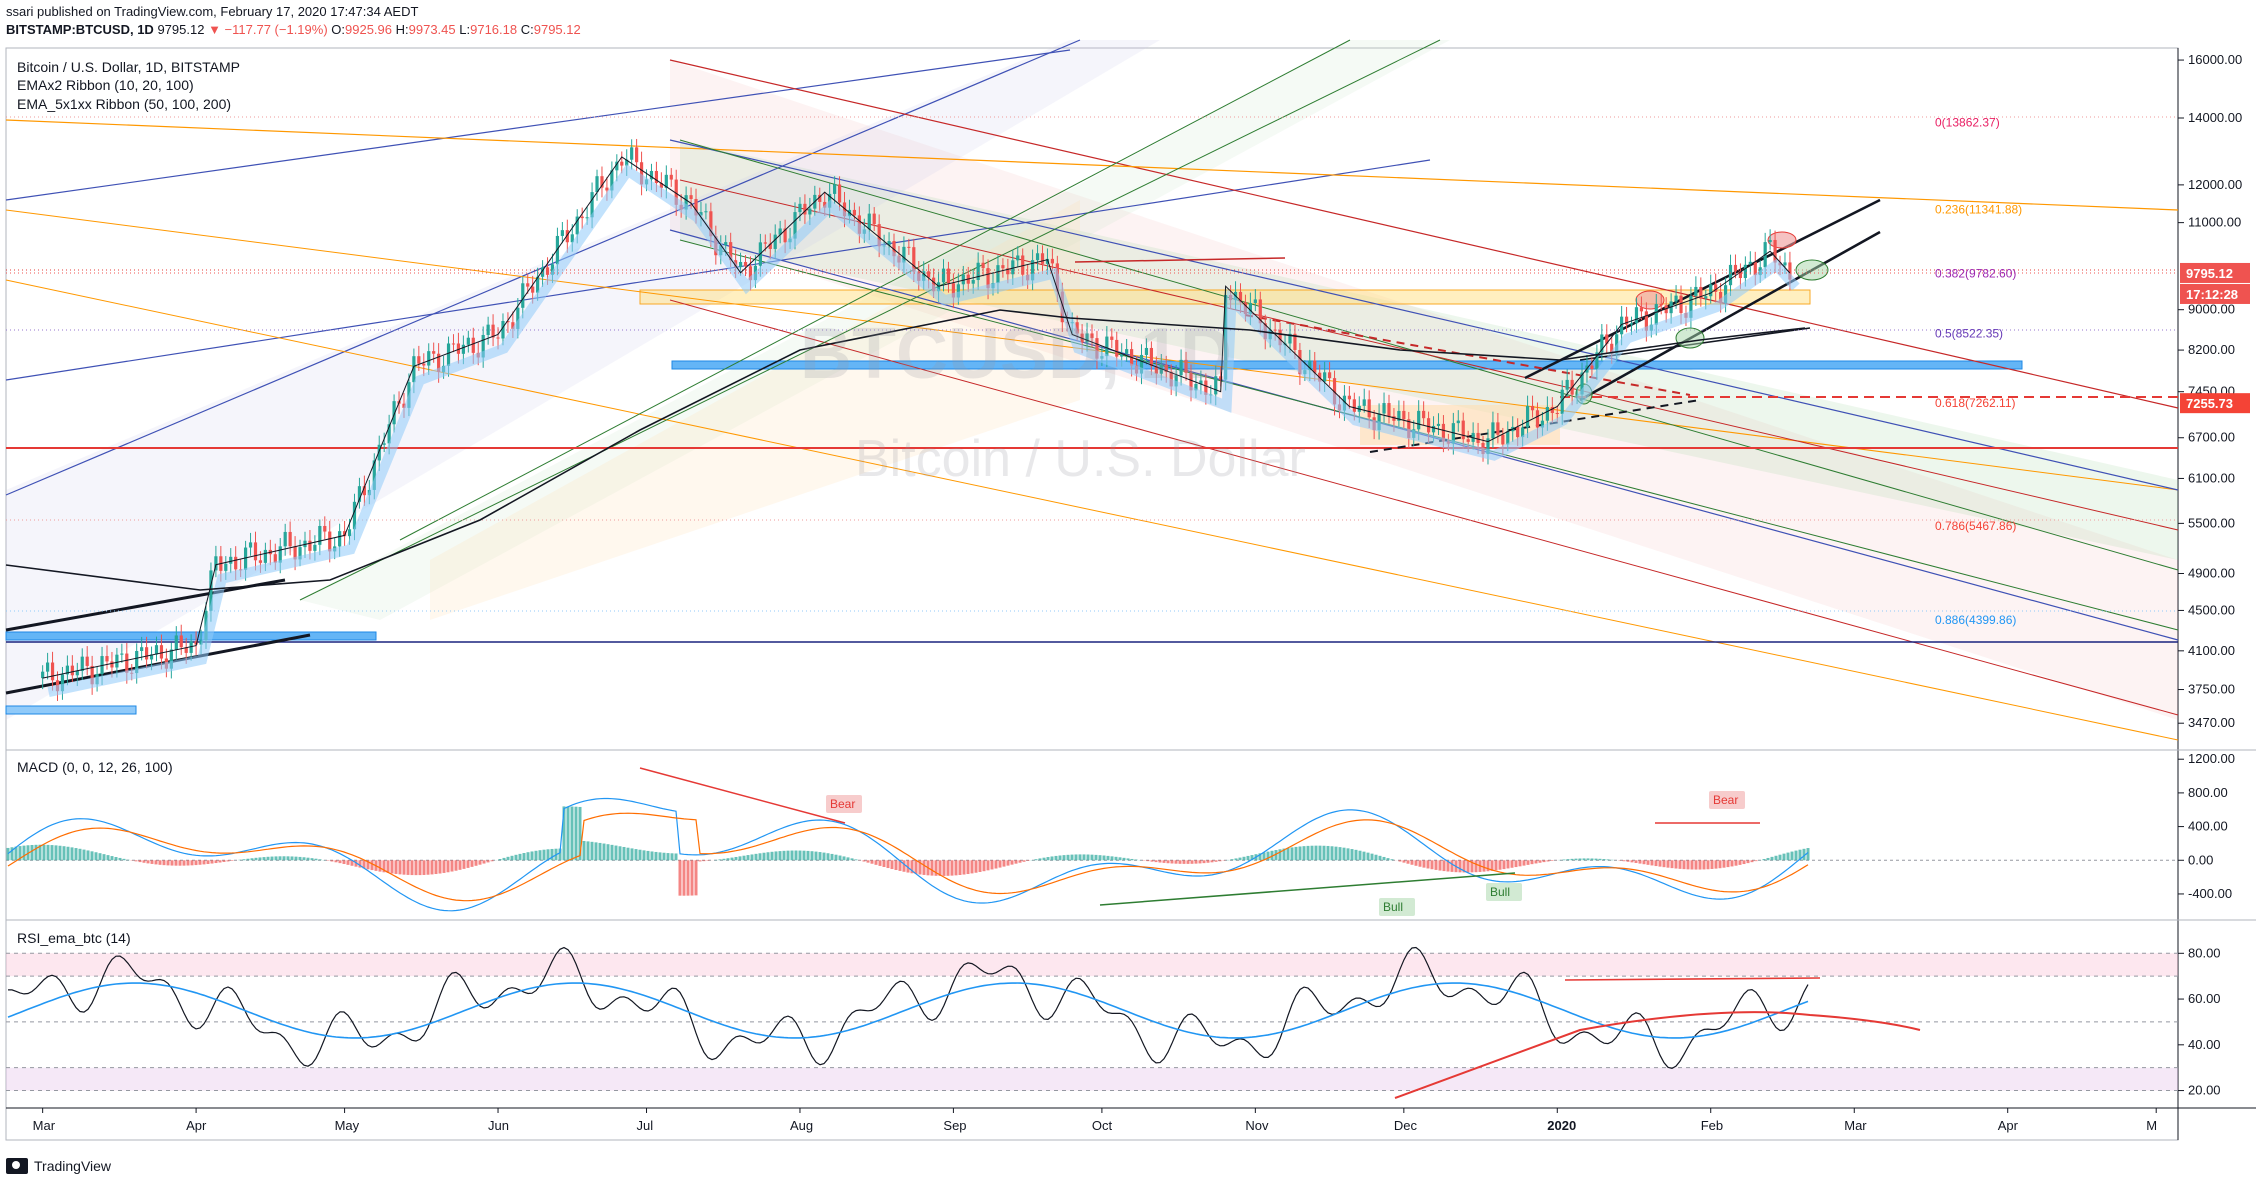 This screenshot has width=2256, height=1178. What do you see at coordinates (128, 67) in the screenshot?
I see `main-legend-title: Bitcoin / U.S. Dollar, 1D, BITSTAMP` at bounding box center [128, 67].